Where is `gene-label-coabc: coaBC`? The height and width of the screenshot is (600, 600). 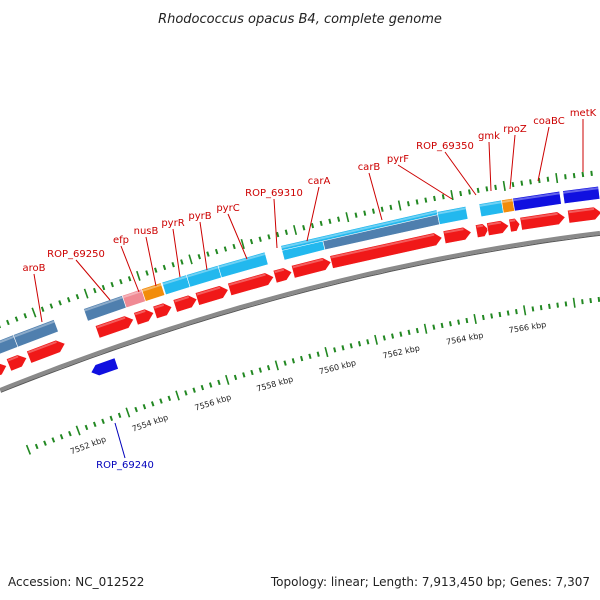 gene-label-coabc: coaBC is located at coordinates (548, 121).